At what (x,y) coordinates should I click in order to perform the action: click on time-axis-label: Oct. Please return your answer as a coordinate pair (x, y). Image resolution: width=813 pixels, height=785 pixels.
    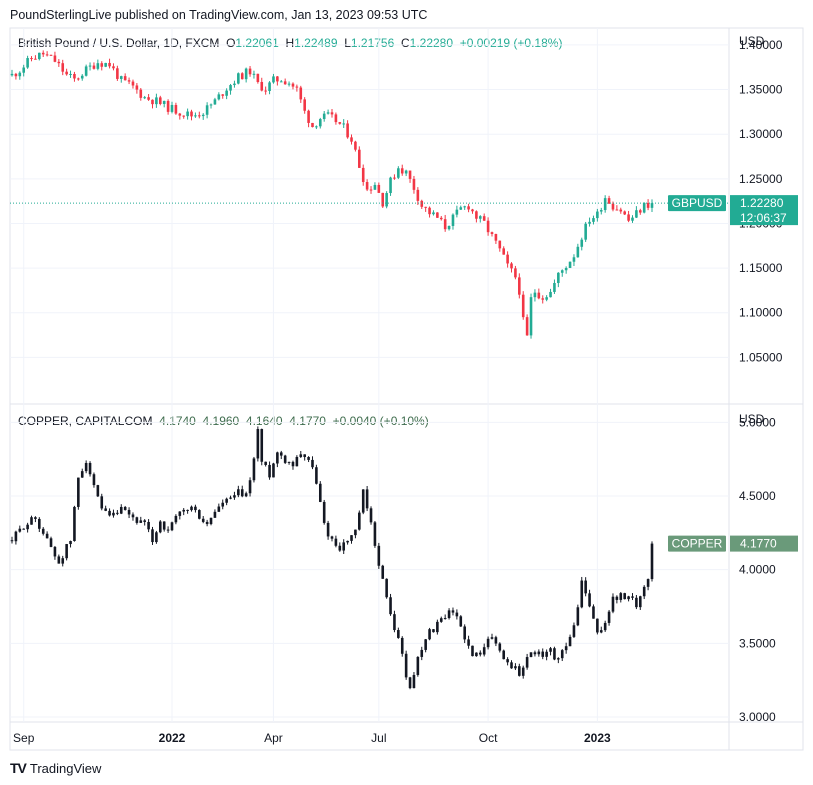
    Looking at the image, I should click on (488, 738).